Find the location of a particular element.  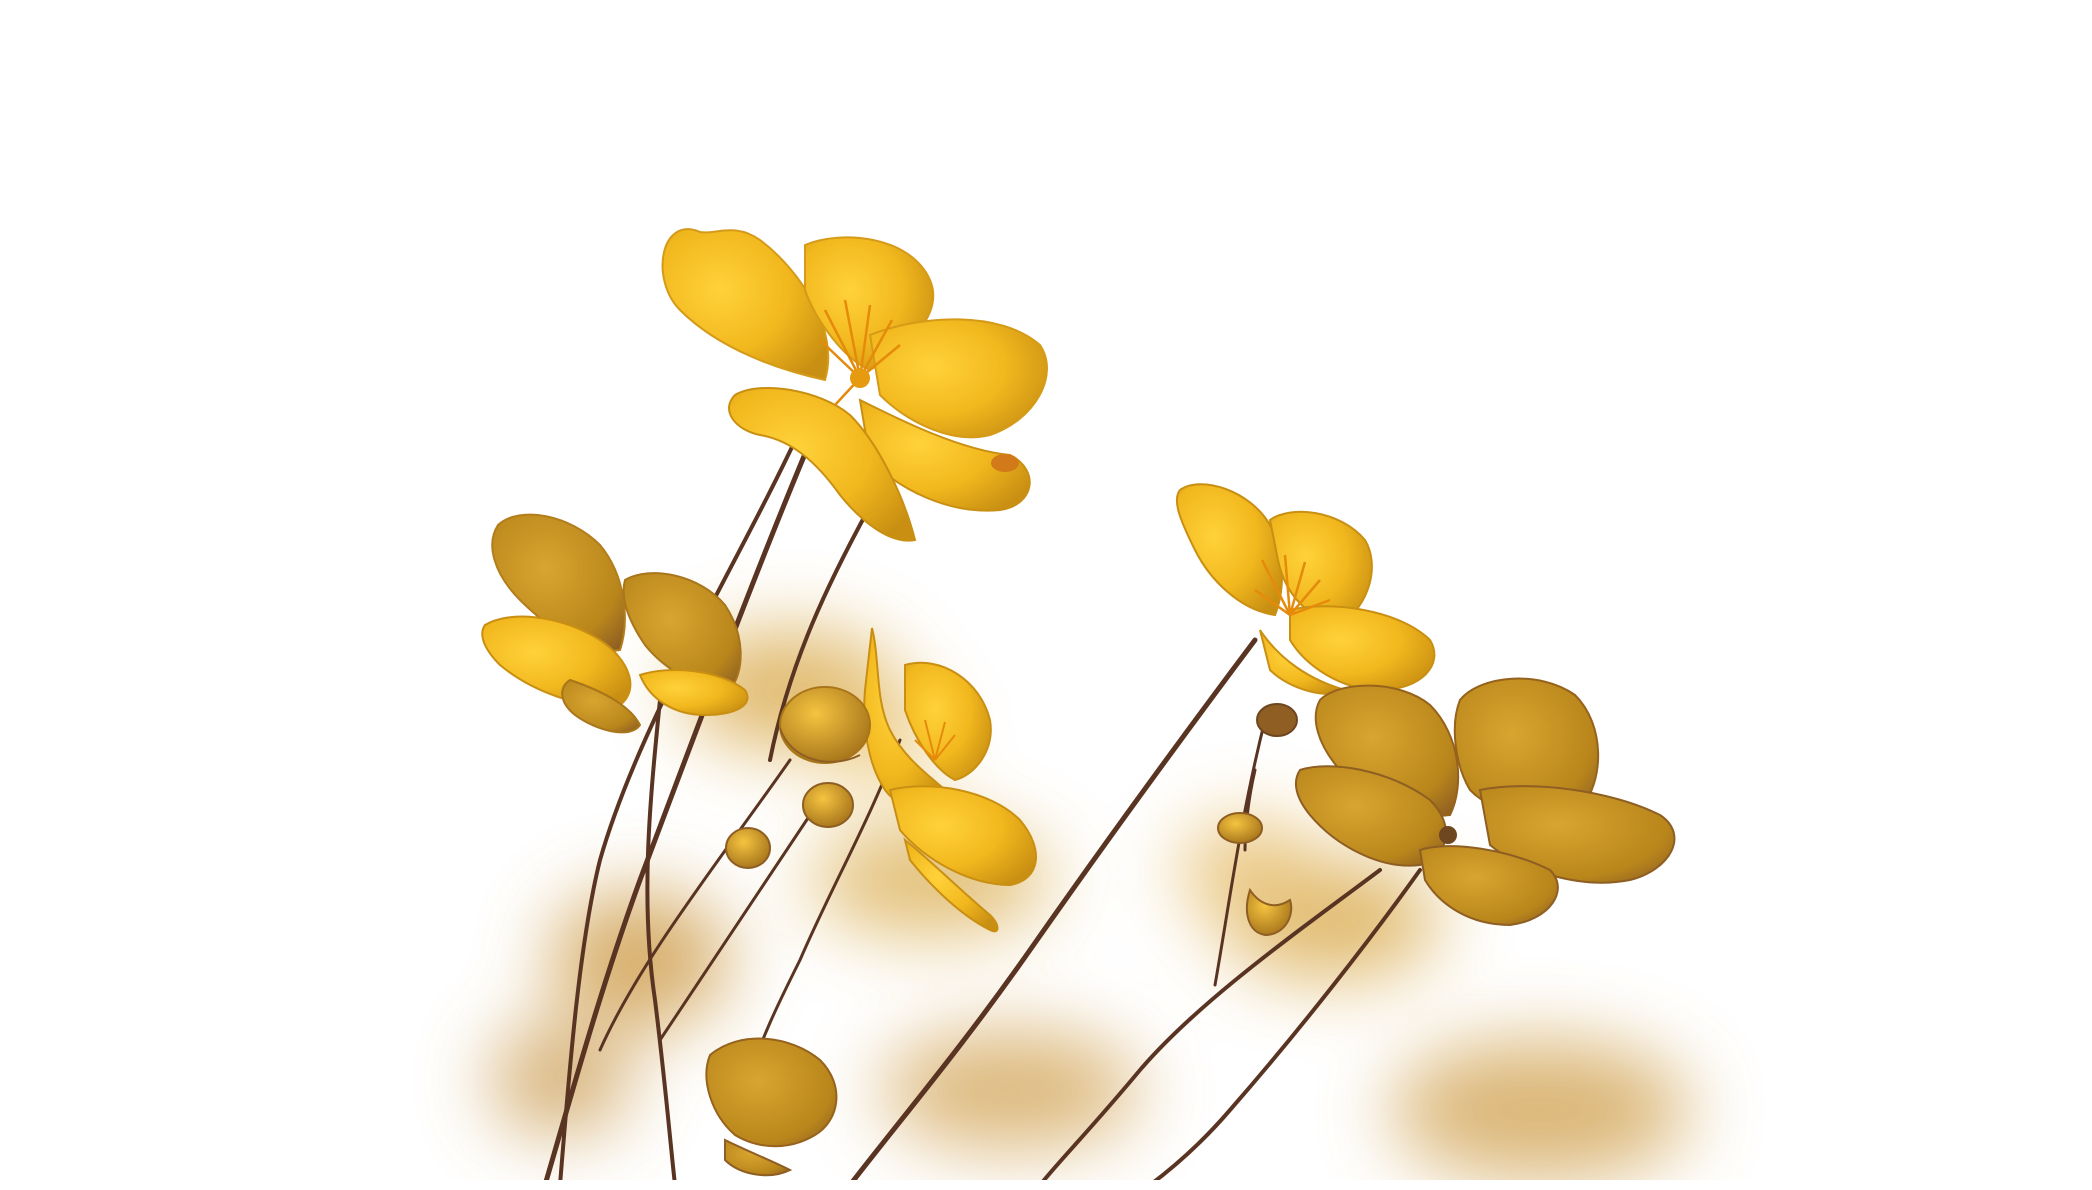

flower-right-lower is located at coordinates (1485, 802).